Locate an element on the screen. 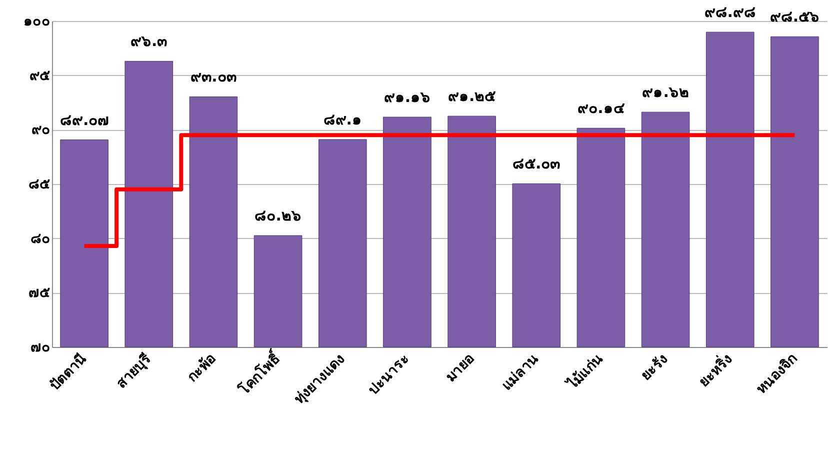  data-label: ๘๙.๑ is located at coordinates (342, 119).